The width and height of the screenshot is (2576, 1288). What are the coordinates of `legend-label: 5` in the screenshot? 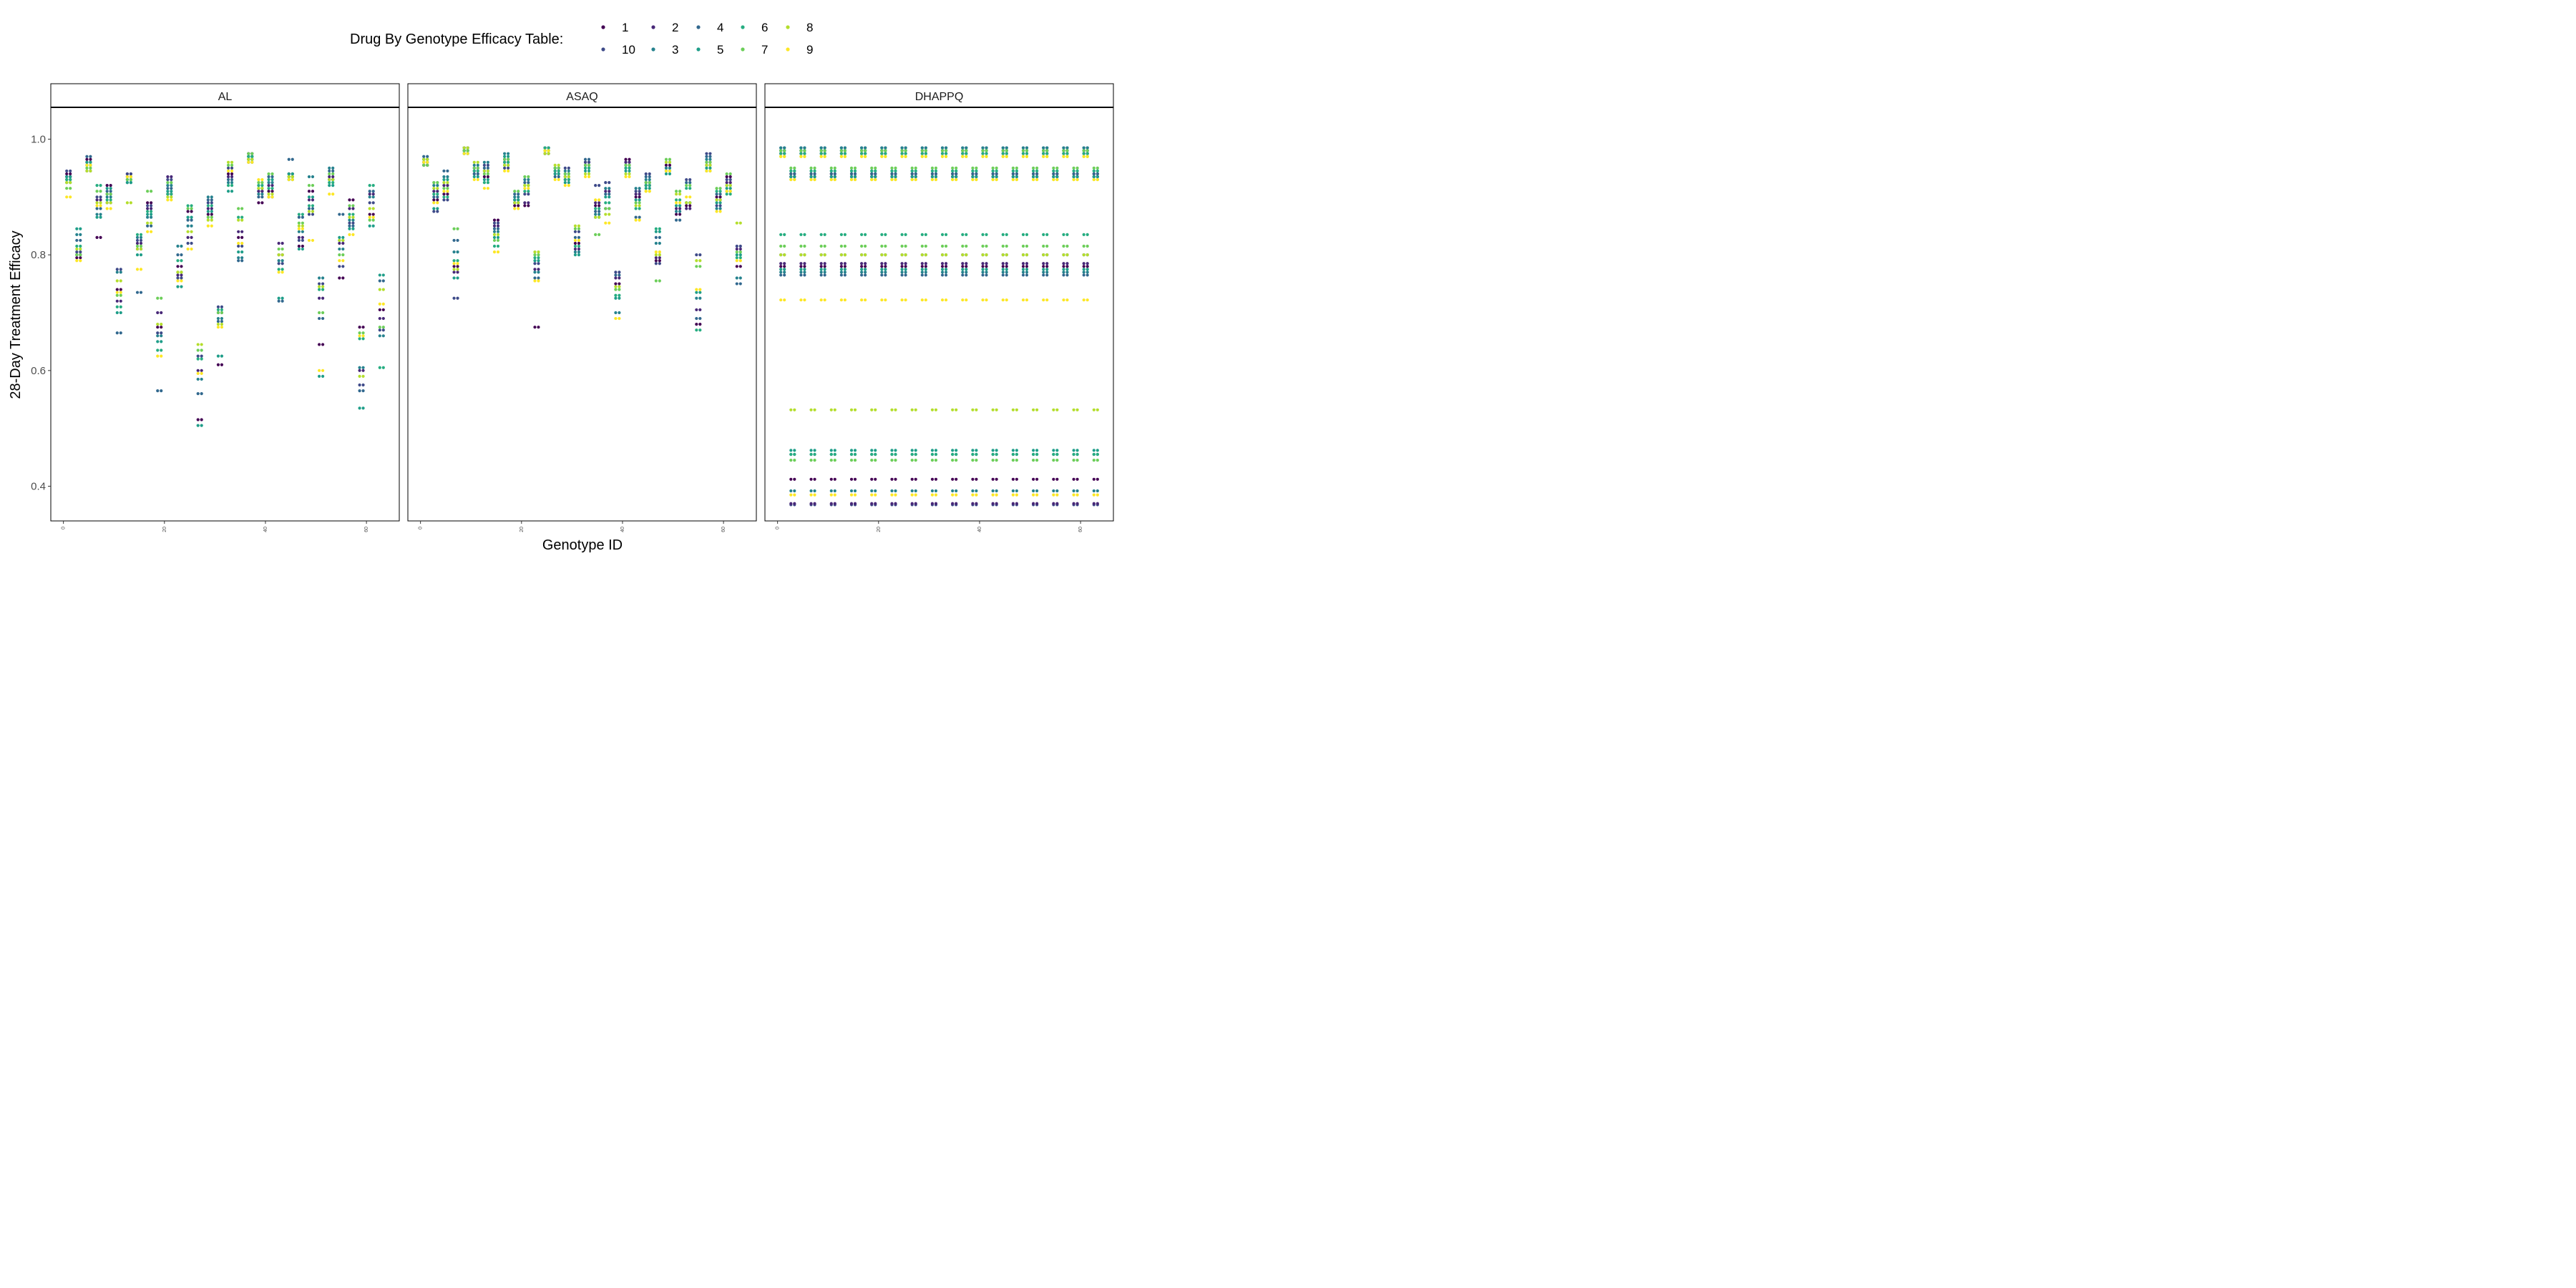 It's located at (720, 50).